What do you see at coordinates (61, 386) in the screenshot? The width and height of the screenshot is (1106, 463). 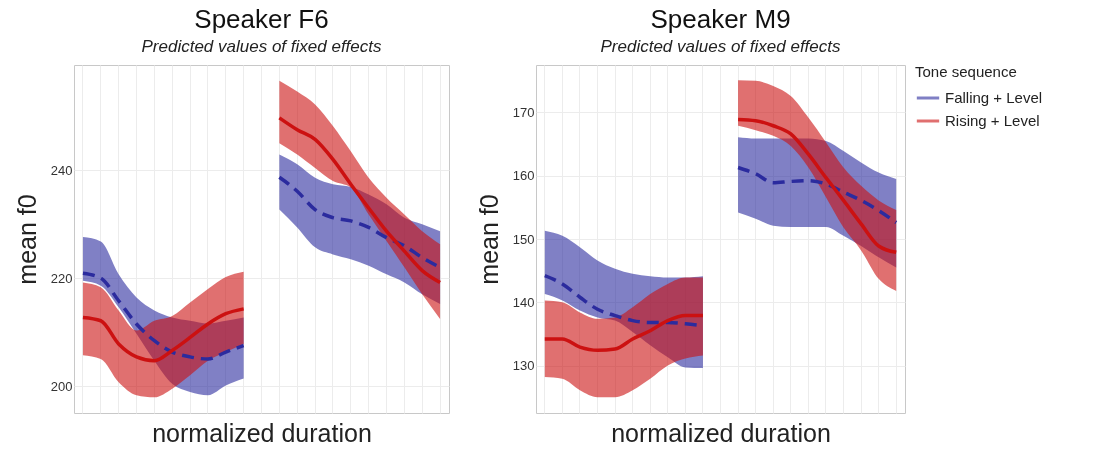 I see `y-tick-label: 200` at bounding box center [61, 386].